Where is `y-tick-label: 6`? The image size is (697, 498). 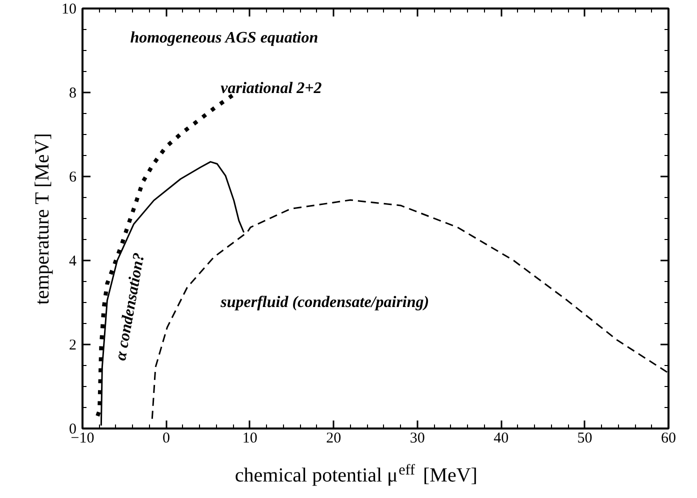
y-tick-label: 6 is located at coordinates (73, 178).